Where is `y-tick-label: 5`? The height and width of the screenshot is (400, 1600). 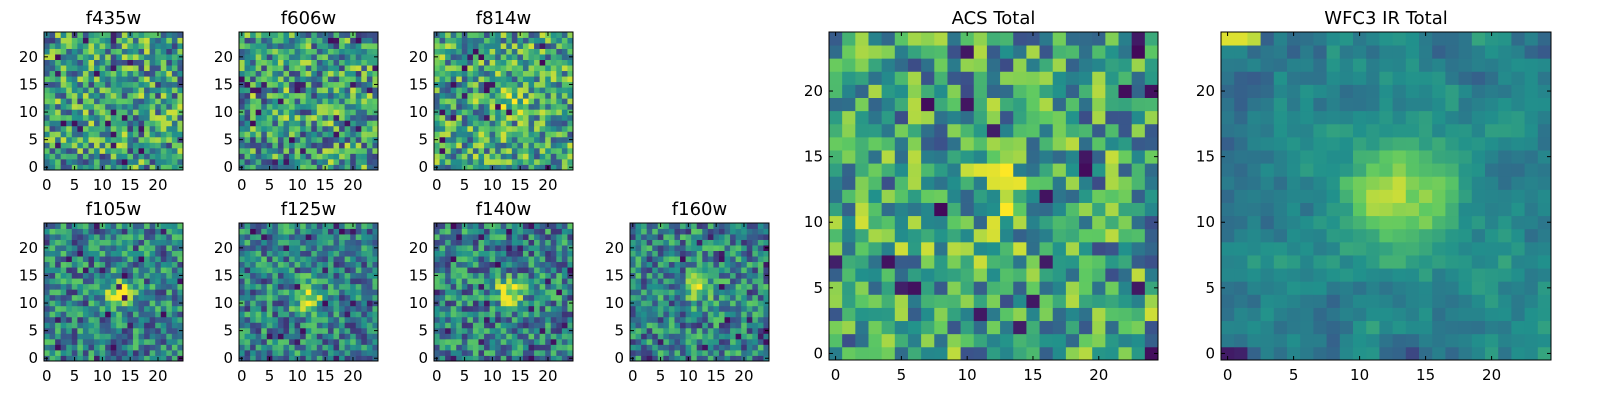 y-tick-label: 5 is located at coordinates (33, 140).